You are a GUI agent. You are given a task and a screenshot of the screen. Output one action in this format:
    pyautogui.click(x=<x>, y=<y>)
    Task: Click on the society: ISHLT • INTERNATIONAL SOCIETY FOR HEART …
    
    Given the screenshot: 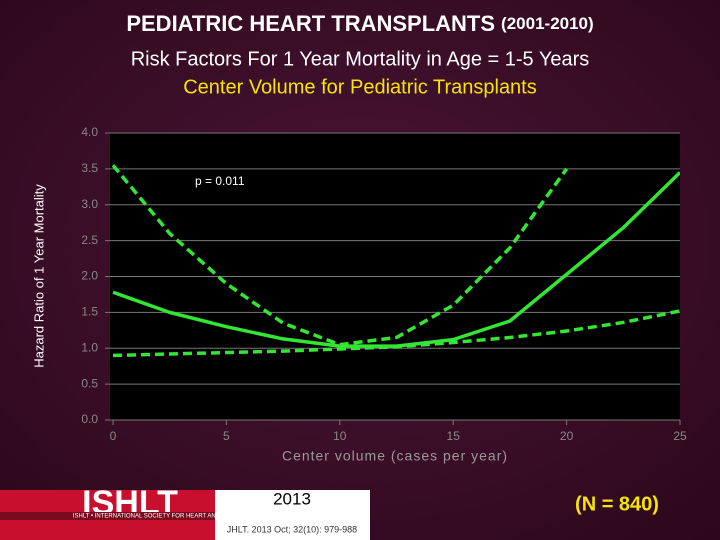 What is the action you would take?
    pyautogui.click(x=185, y=517)
    